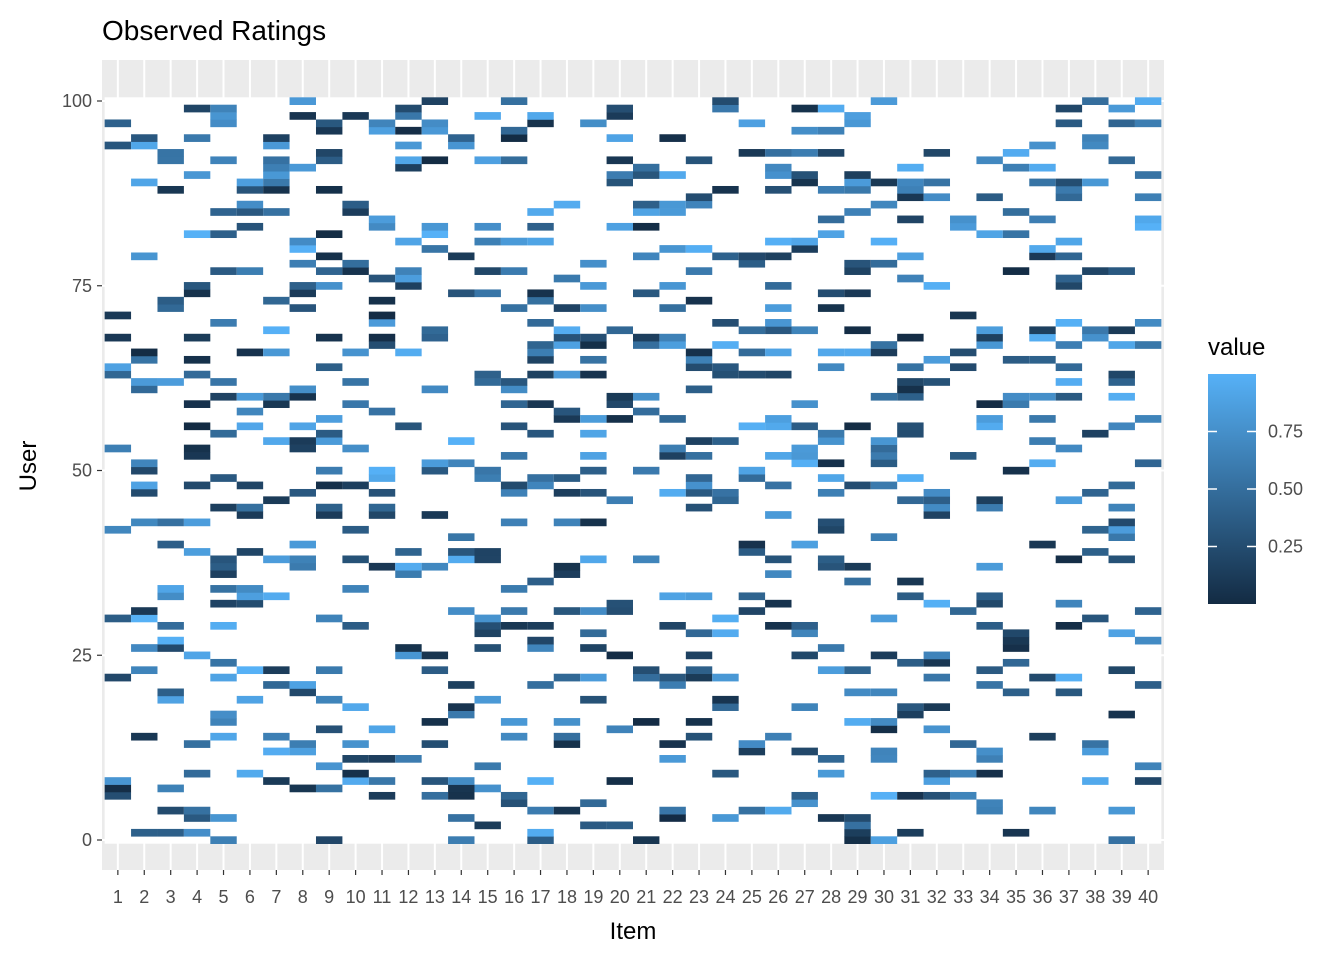 This screenshot has width=1344, height=960. What do you see at coordinates (1285, 547) in the screenshot?
I see `legend-break-label: 0.25` at bounding box center [1285, 547].